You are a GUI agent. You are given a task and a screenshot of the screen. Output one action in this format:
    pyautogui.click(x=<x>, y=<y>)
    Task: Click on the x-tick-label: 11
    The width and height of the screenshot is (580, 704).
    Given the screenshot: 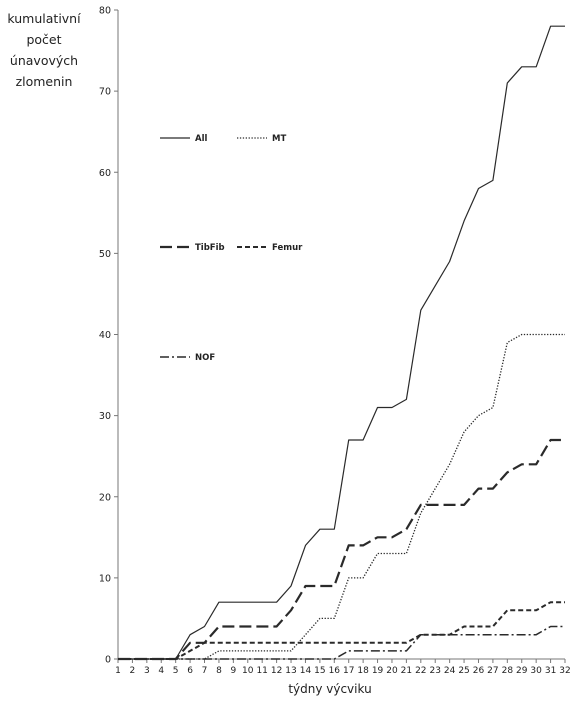 What is the action you would take?
    pyautogui.click(x=261, y=671)
    